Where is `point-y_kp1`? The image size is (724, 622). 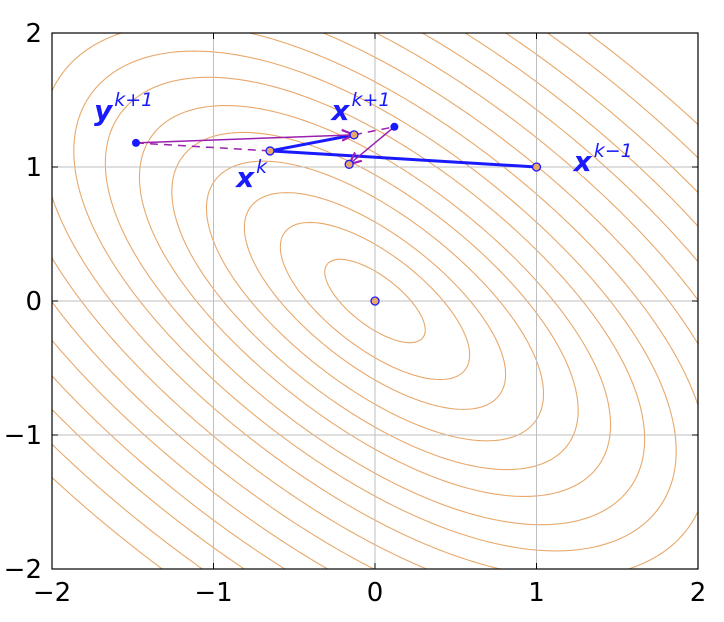
point-y_kp1 is located at coordinates (135, 142).